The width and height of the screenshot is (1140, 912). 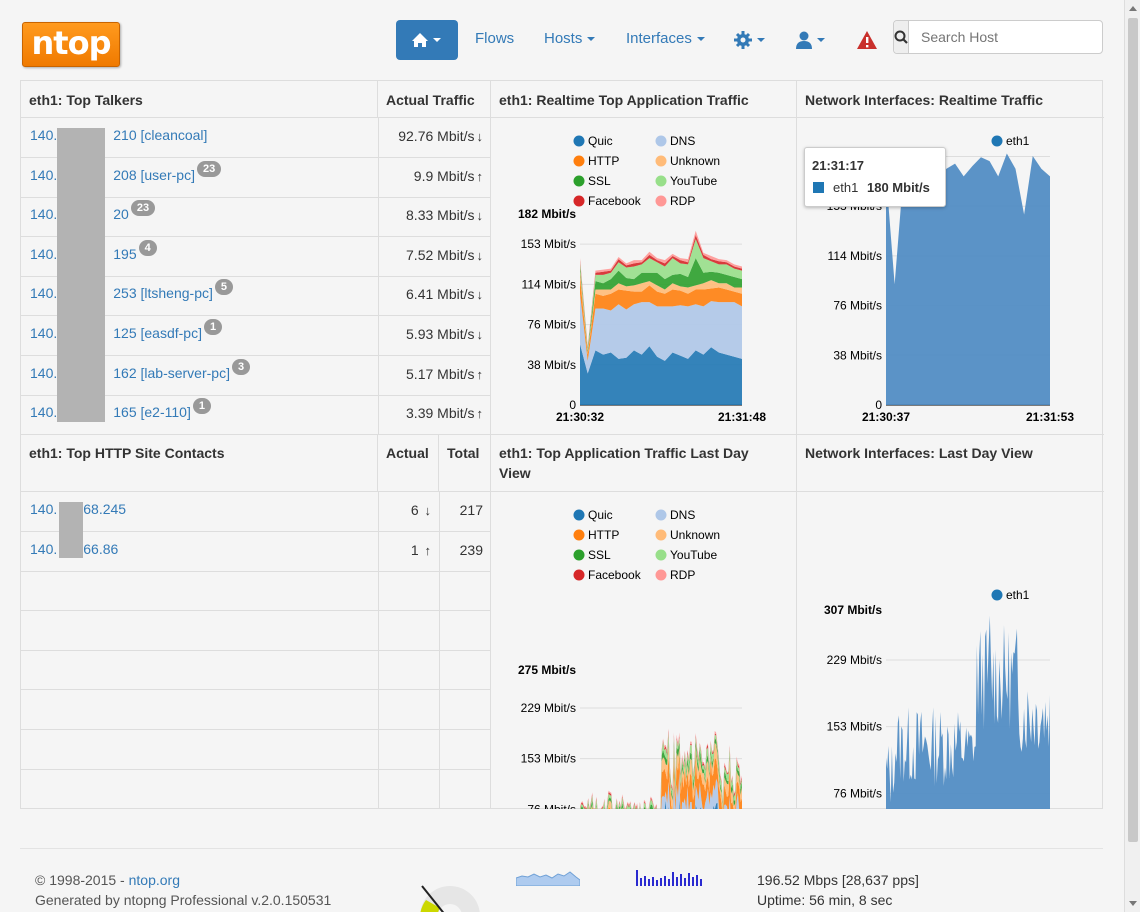 I want to click on app-realtime-header: eth1: Realtime Top Application Traffic, so click(x=644, y=99).